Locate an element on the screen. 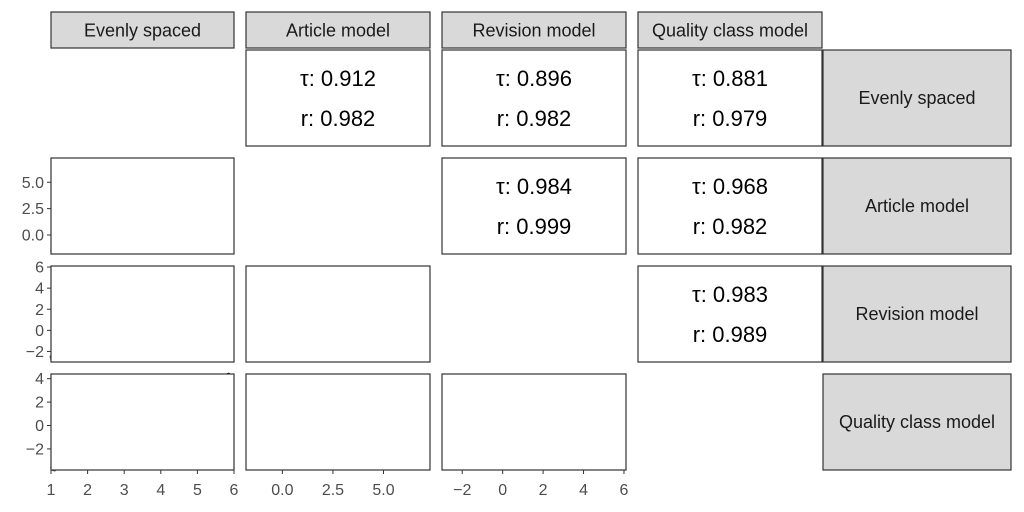  column-header-revision-model: Revision model is located at coordinates (534, 30).